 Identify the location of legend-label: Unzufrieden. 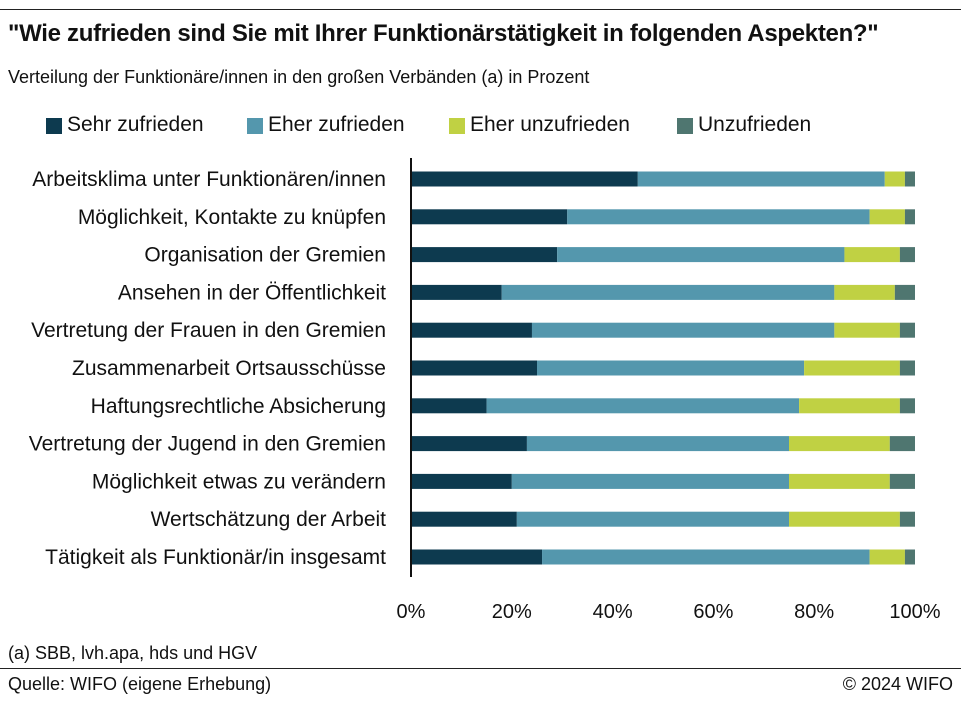
(755, 124).